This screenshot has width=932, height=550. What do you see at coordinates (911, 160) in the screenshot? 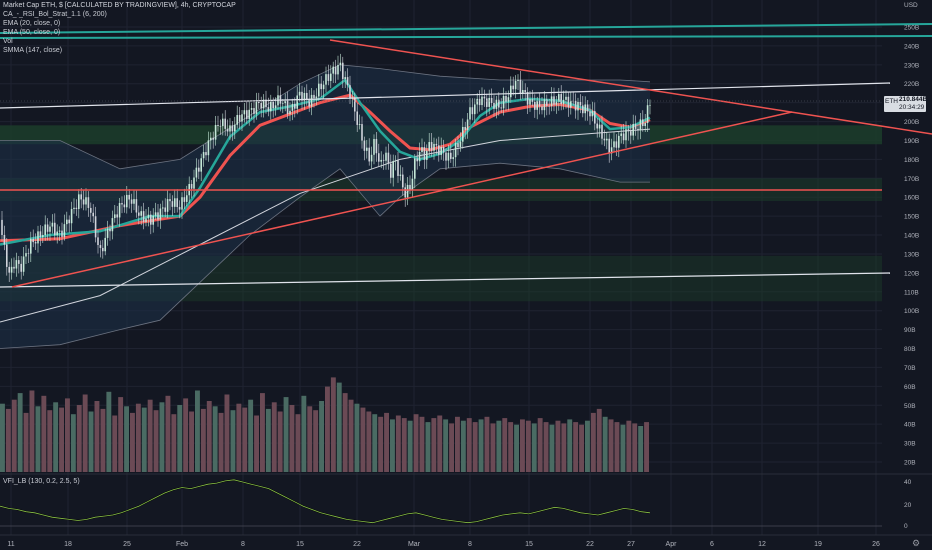
I see `price-axis-label: 180B` at bounding box center [911, 160].